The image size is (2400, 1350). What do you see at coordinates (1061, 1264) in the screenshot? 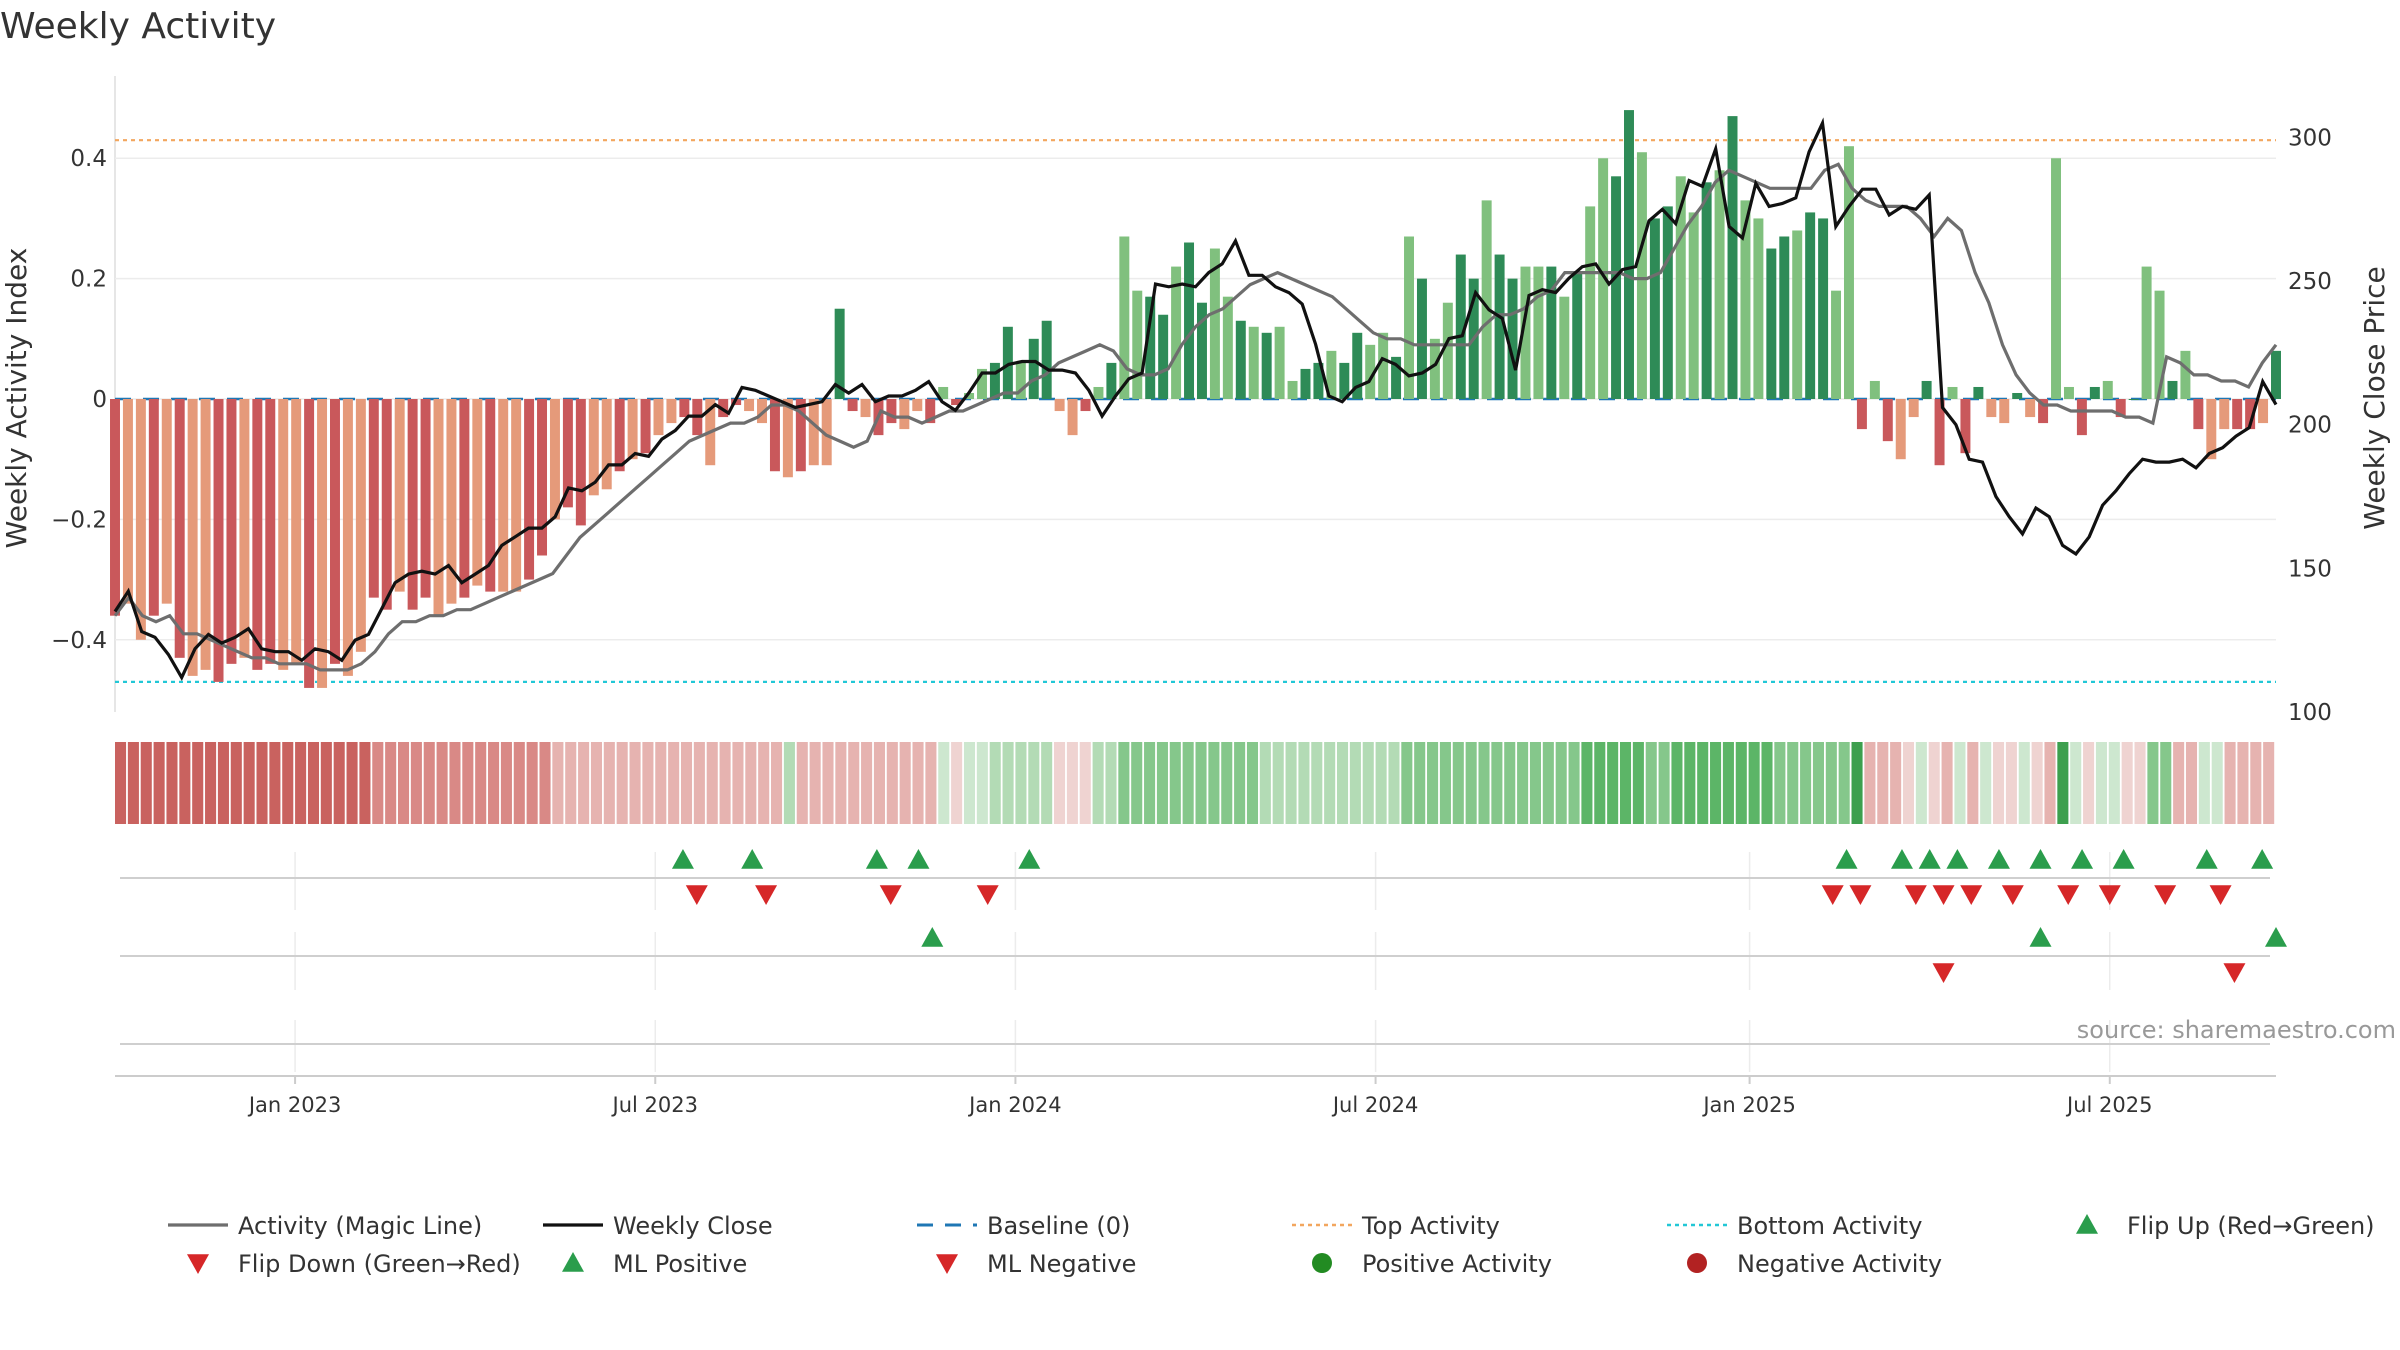
I see `legend-label: ML Negative` at bounding box center [1061, 1264].